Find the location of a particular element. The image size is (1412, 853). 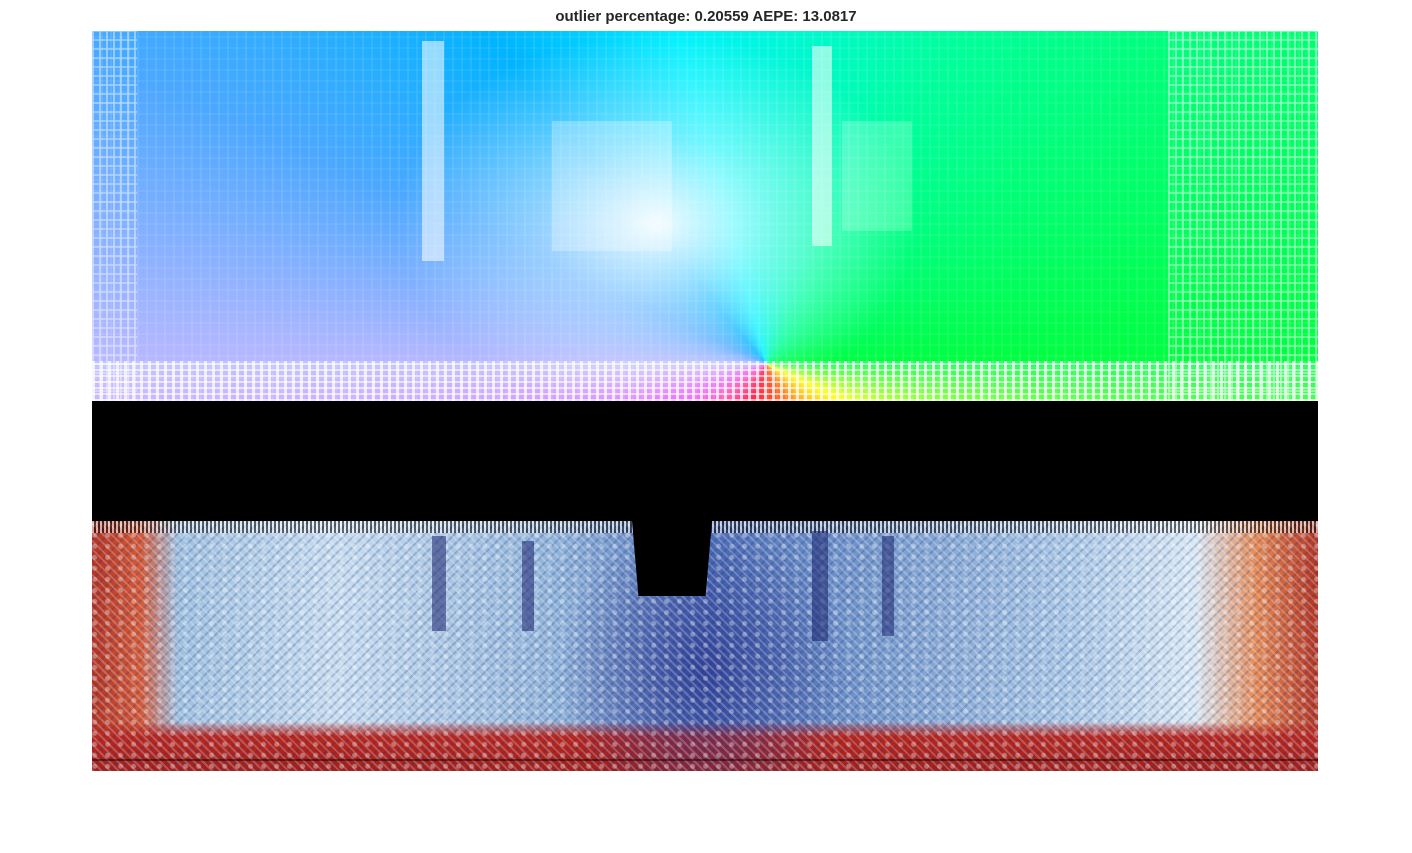

error-structure-post-far is located at coordinates (888, 586).